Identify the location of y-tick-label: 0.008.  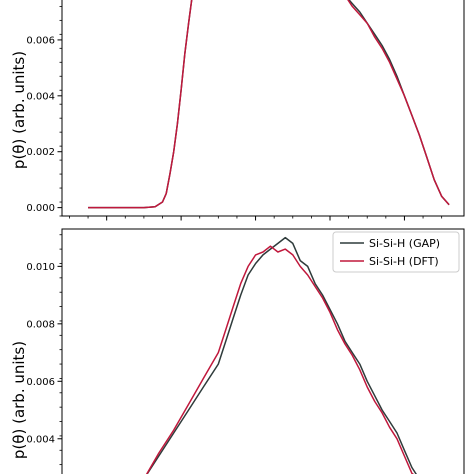
(40, 324).